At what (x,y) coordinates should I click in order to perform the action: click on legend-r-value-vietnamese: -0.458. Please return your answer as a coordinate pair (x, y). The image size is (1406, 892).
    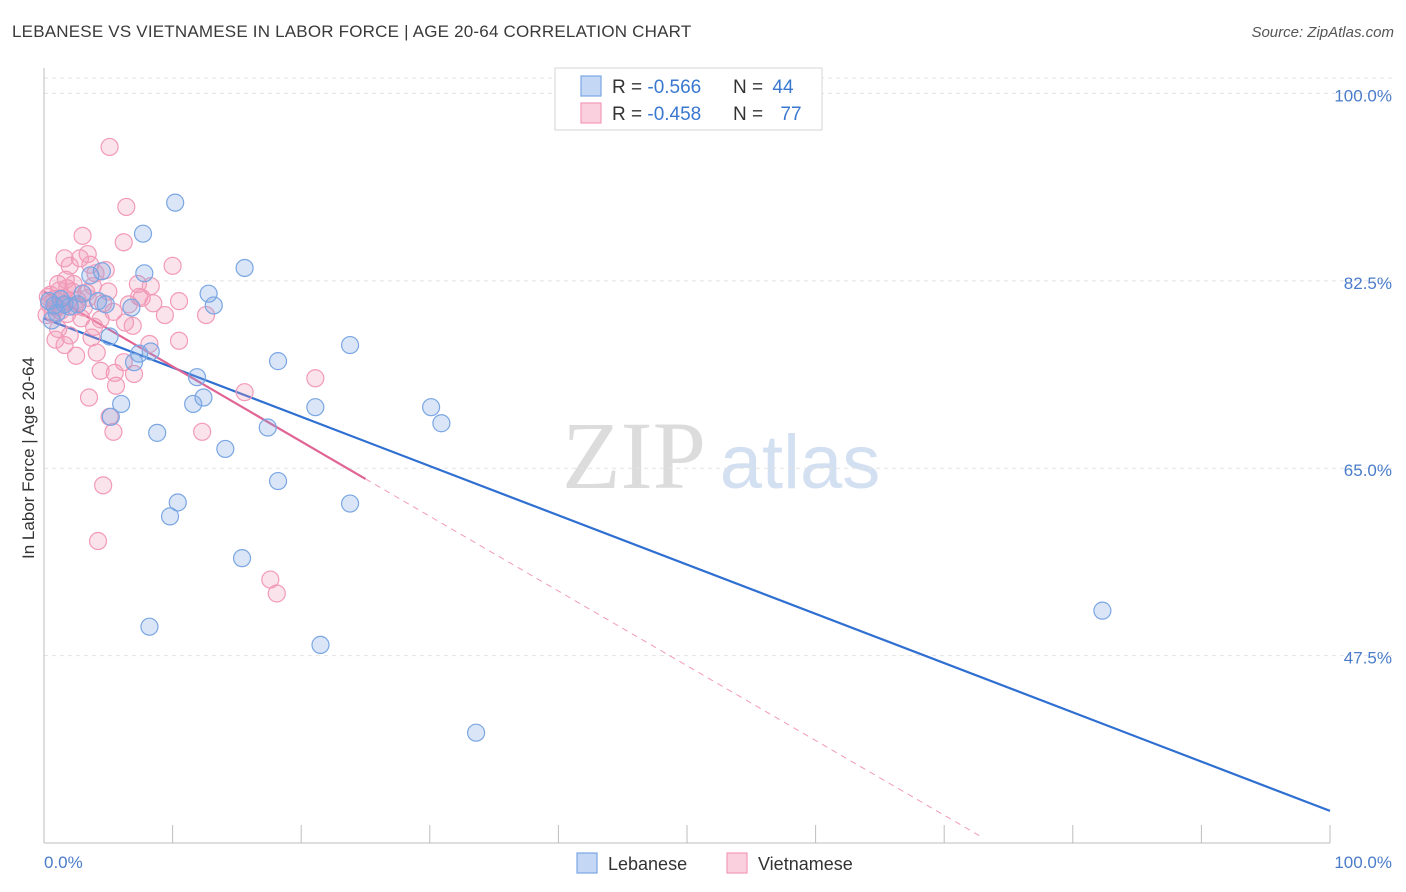
    Looking at the image, I should click on (674, 114).